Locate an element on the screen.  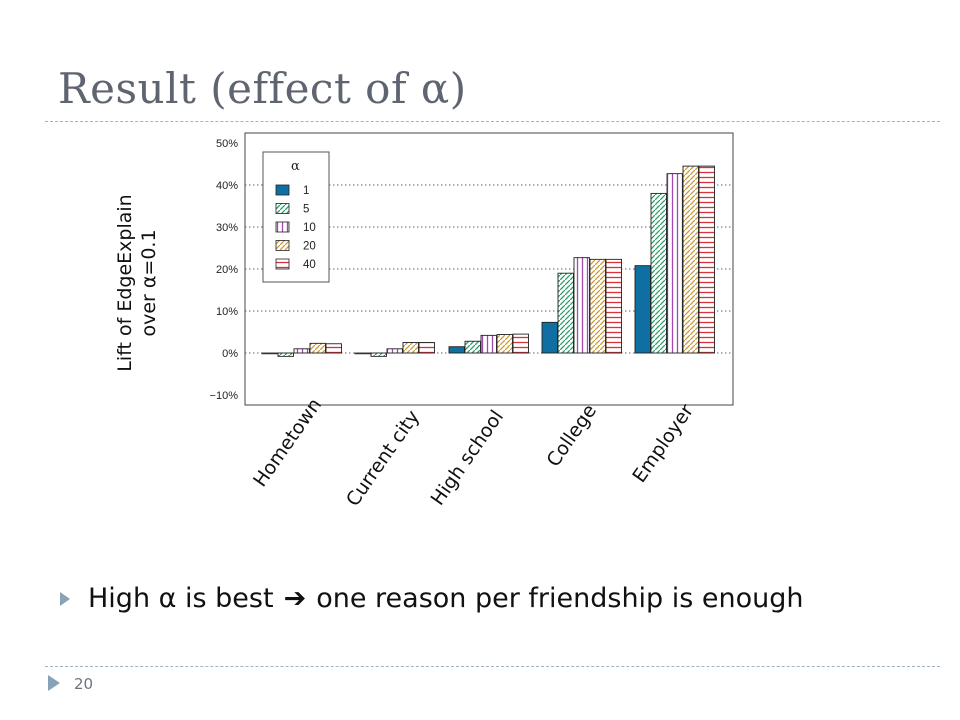
y-tick-label: −10% is located at coordinates (224, 396).